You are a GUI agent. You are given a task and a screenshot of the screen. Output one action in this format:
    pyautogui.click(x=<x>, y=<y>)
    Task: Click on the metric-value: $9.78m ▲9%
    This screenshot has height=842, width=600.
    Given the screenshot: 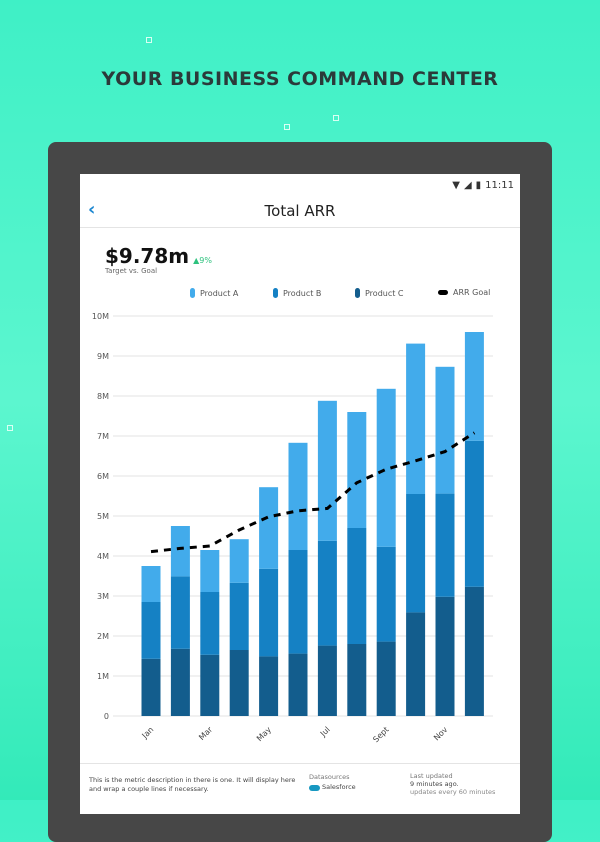 What is the action you would take?
    pyautogui.click(x=158, y=256)
    